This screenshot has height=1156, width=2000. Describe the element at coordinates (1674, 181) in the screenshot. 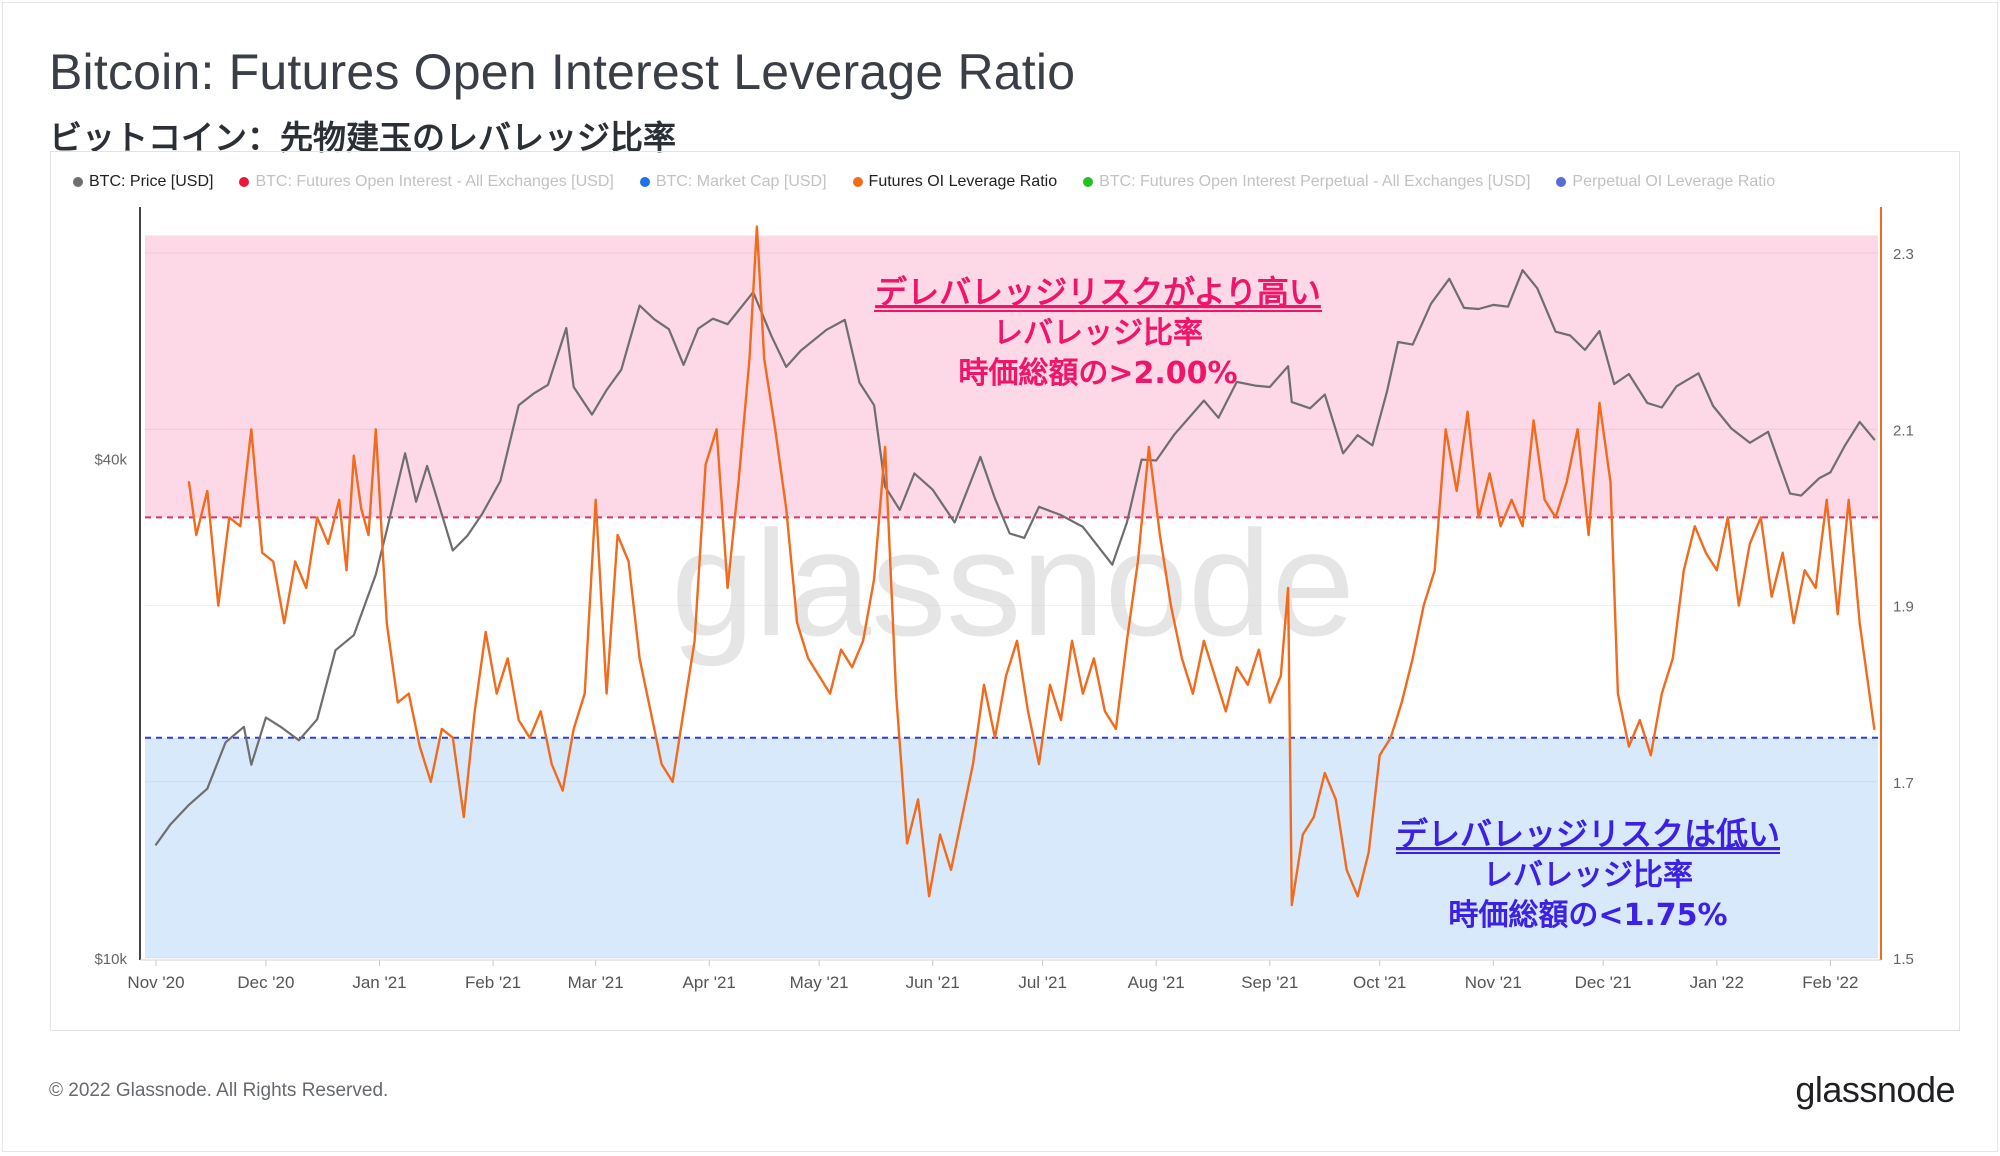

I see `legend-label: Perpetual OI Leverage Ratio` at that location.